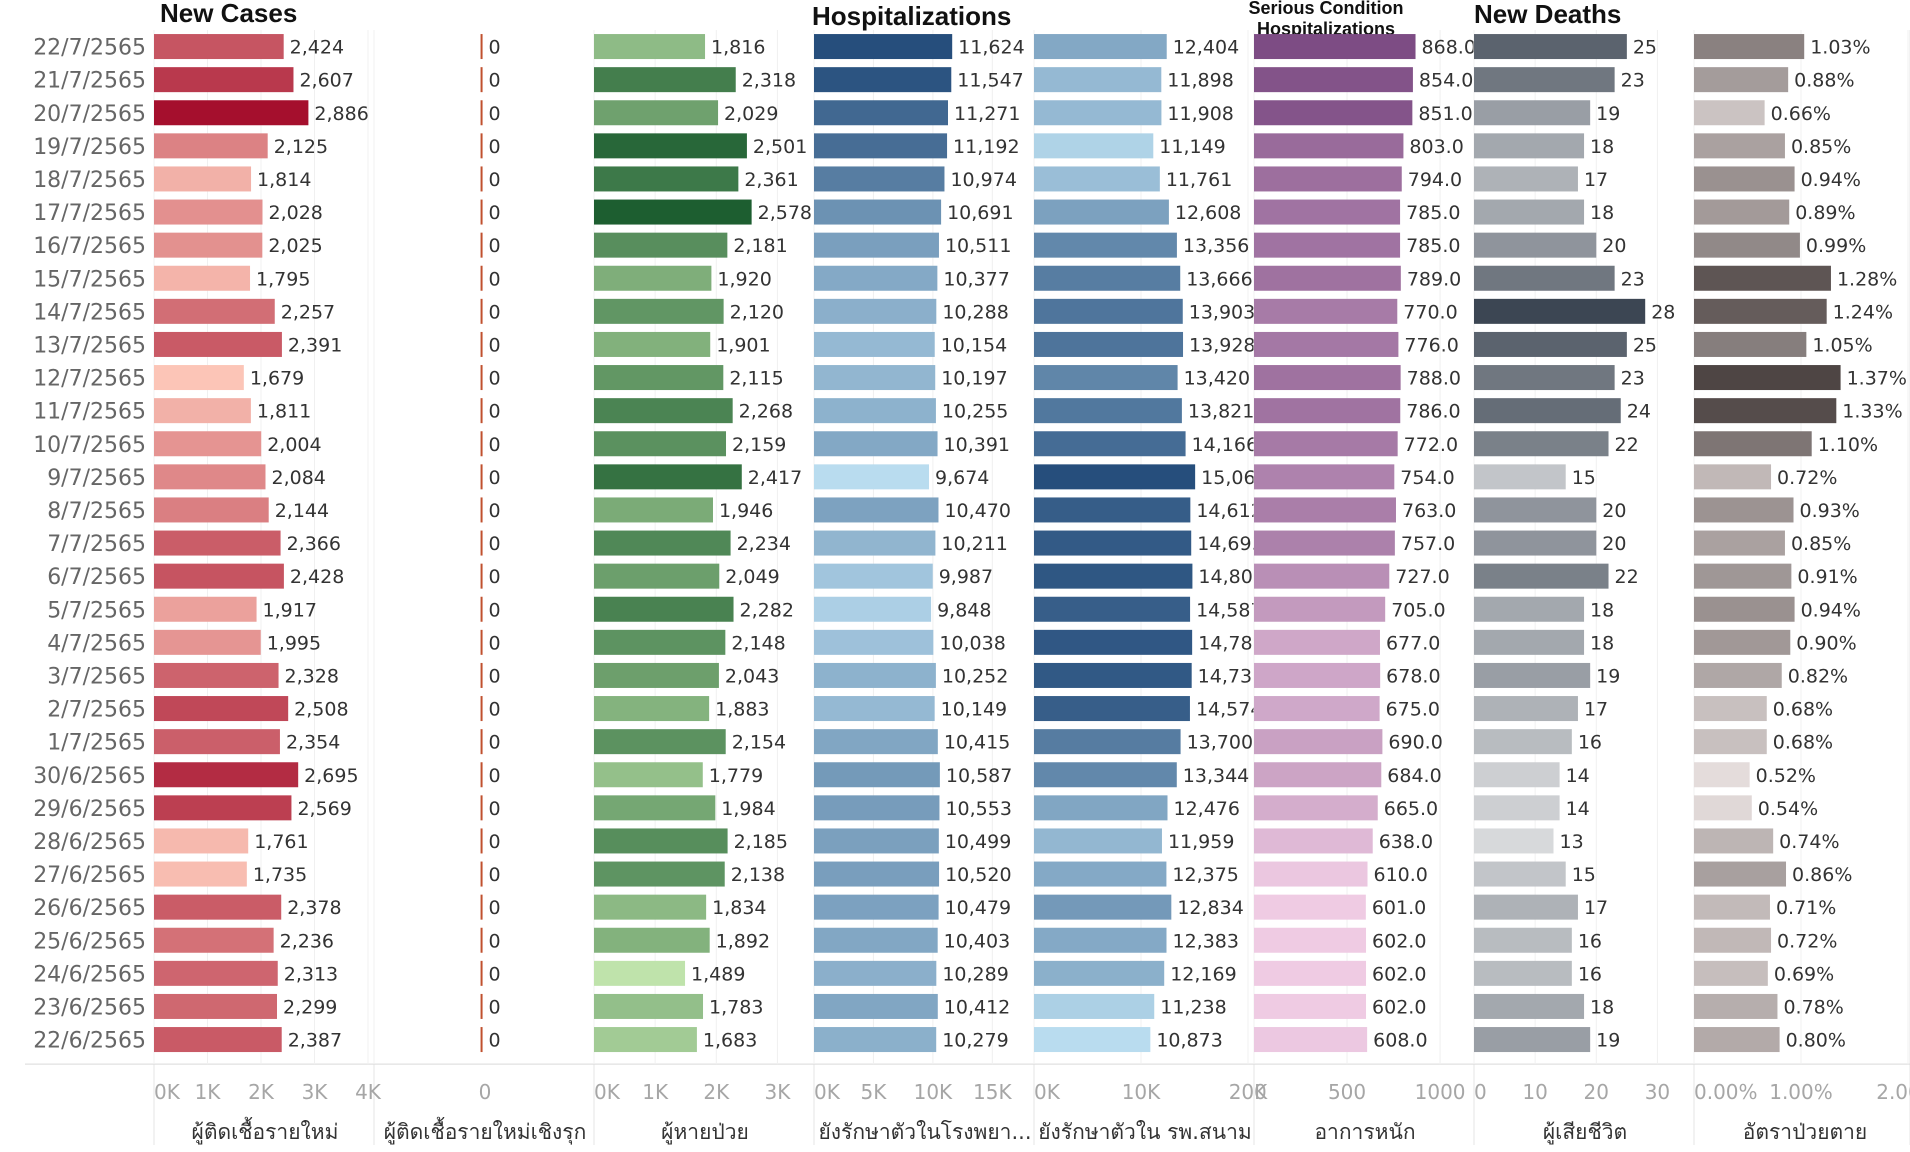 The image size is (1910, 1152). I want to click on bar-value-label: 1,816, so click(738, 48).